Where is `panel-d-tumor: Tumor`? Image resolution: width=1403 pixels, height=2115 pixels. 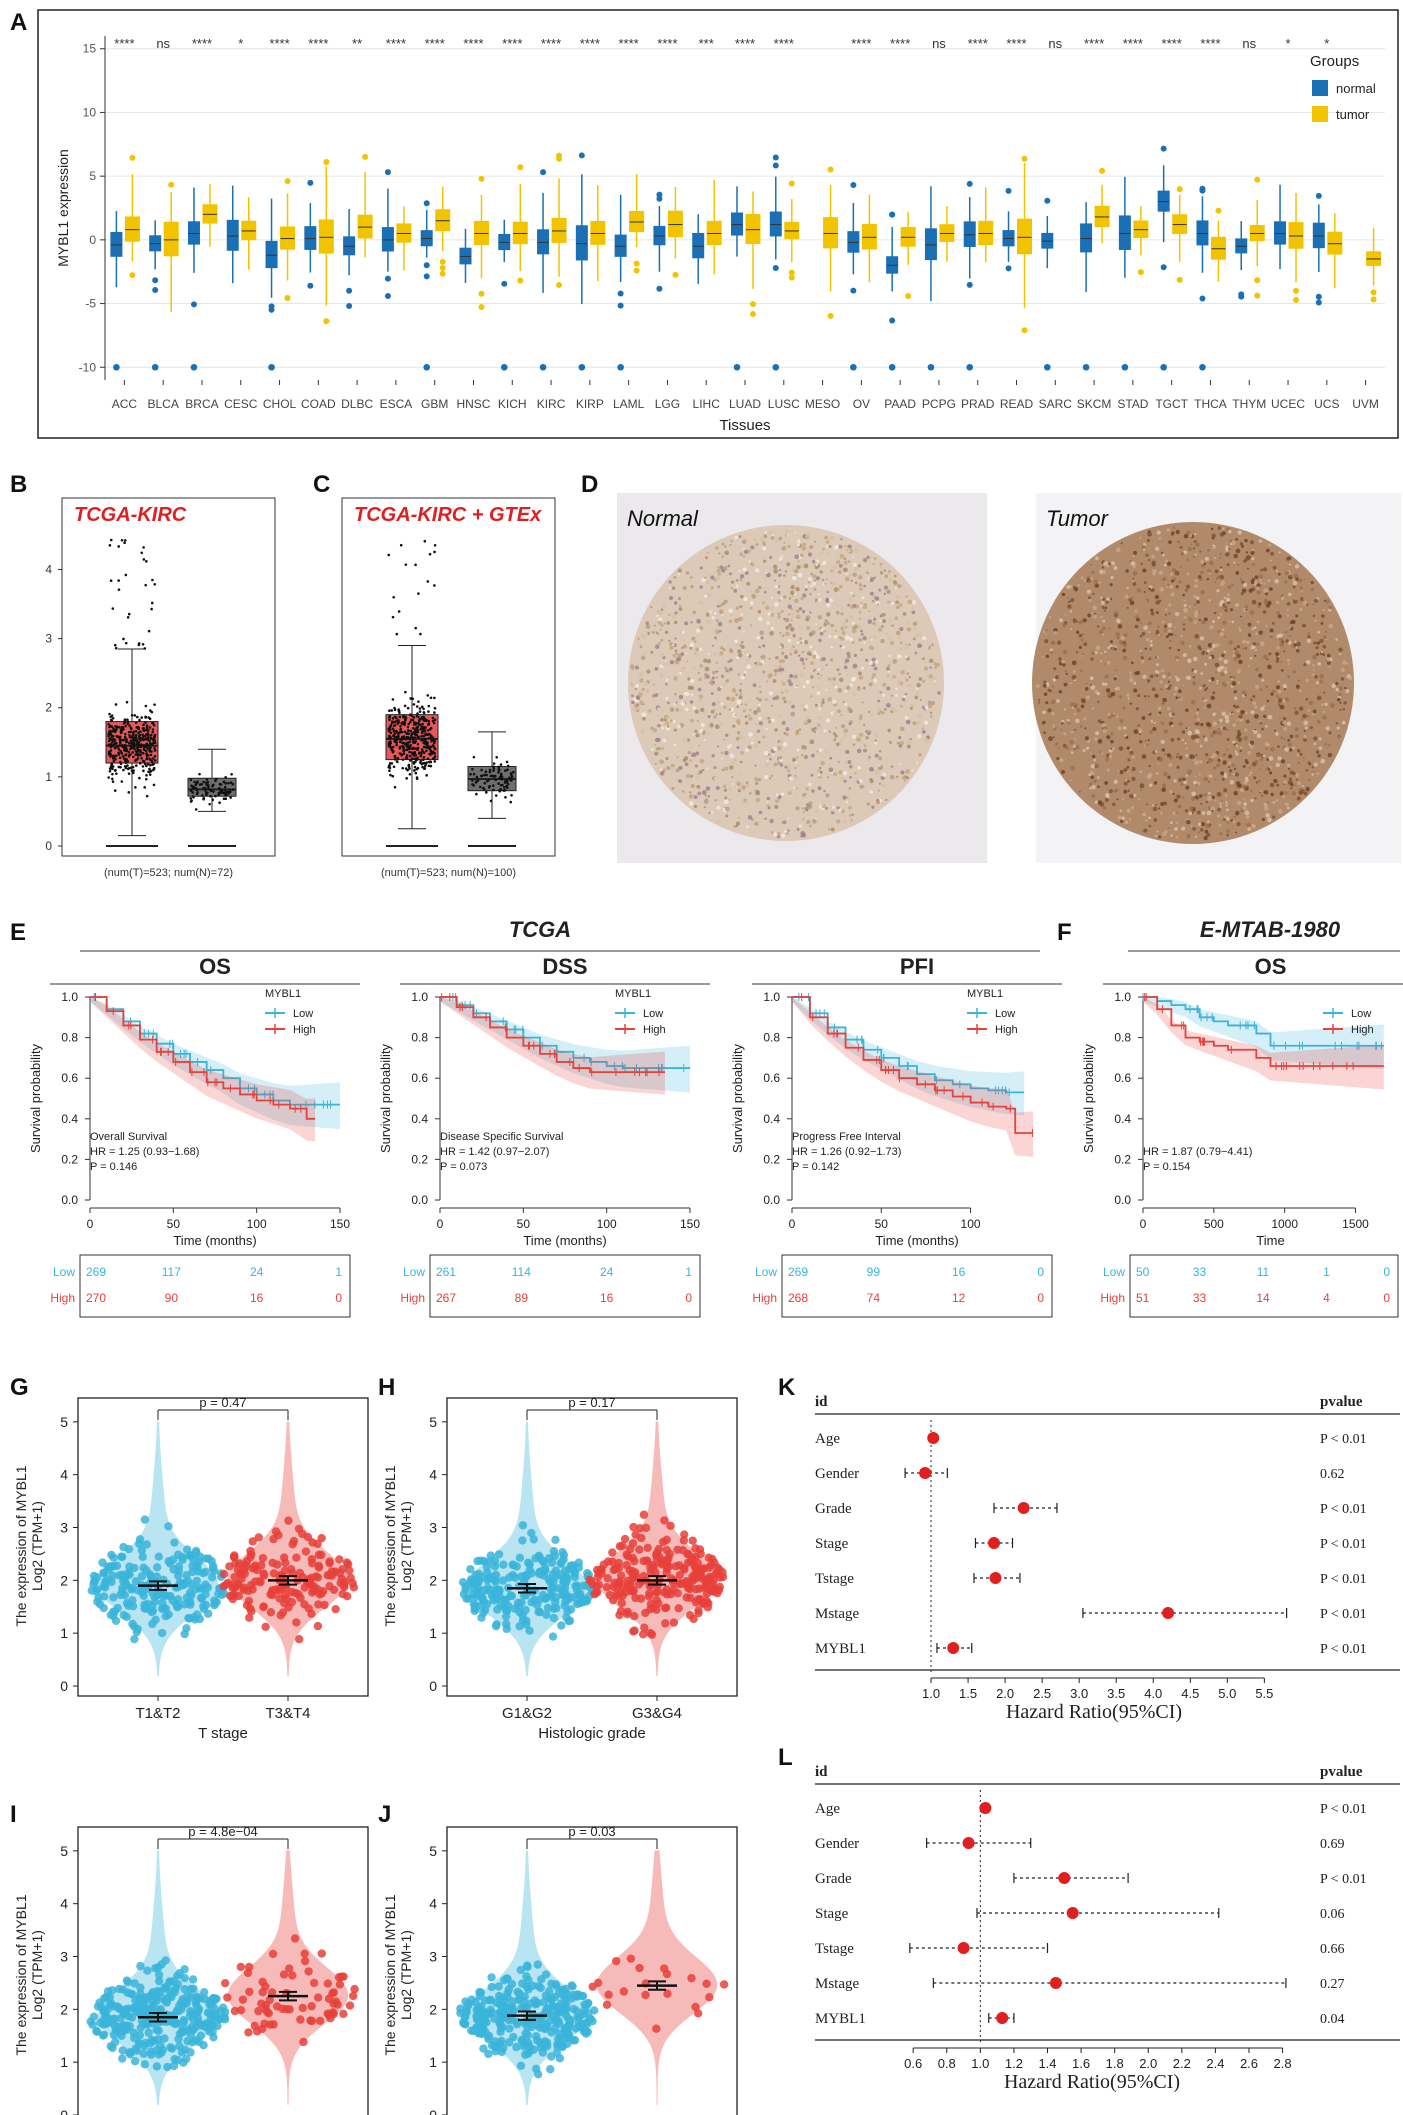
panel-d-tumor: Tumor is located at coordinates (1216, 678).